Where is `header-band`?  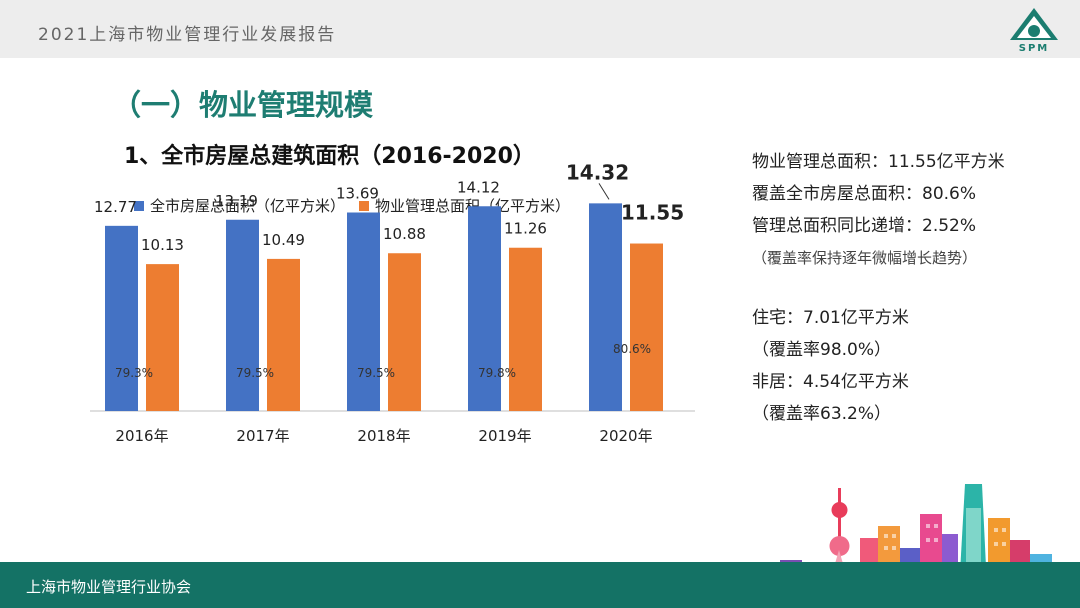
header-band is located at coordinates (540, 29).